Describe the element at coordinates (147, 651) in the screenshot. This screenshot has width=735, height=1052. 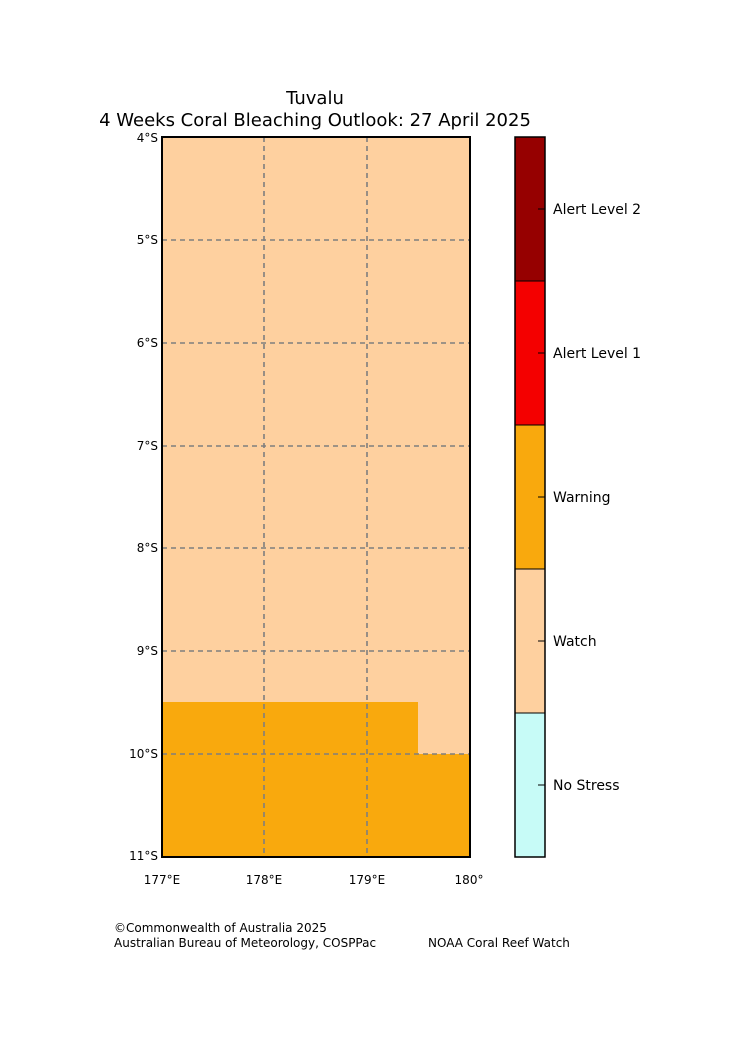
I see `lat-label-9s: 9°S` at that location.